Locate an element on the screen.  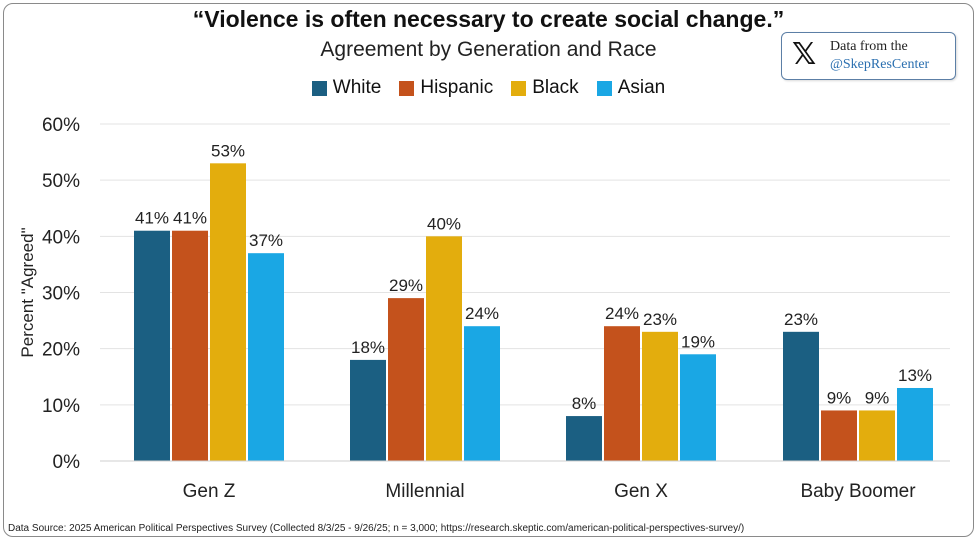
legend-item-hispanic: Hispanic is located at coordinates (446, 88).